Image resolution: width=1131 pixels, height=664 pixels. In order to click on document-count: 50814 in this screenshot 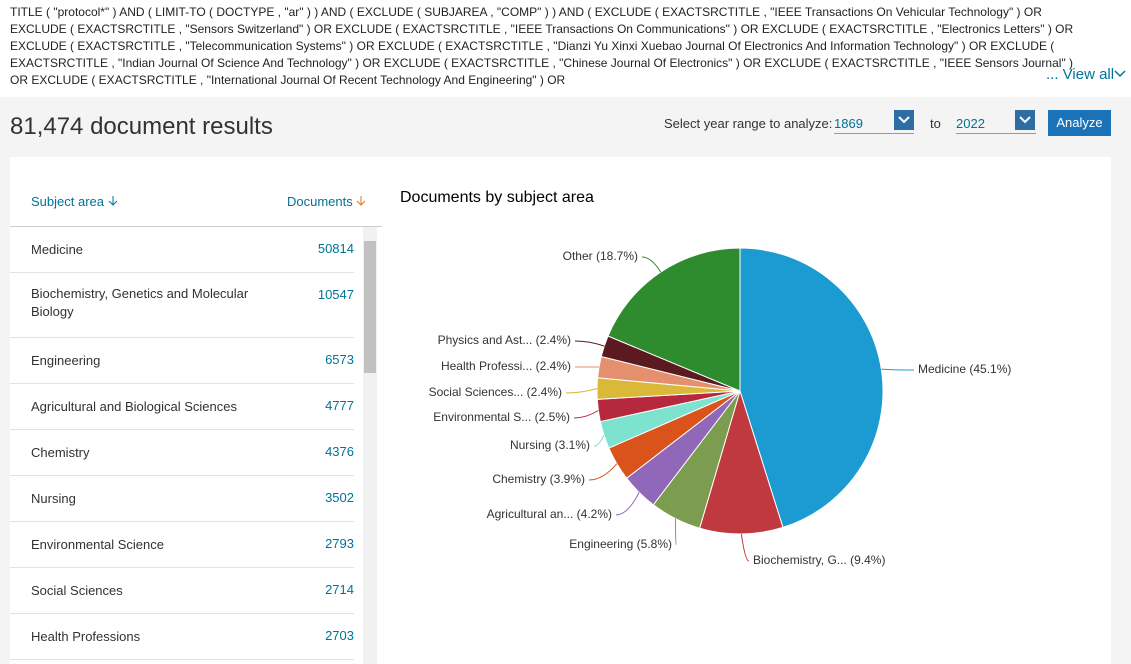, I will do `click(335, 248)`.